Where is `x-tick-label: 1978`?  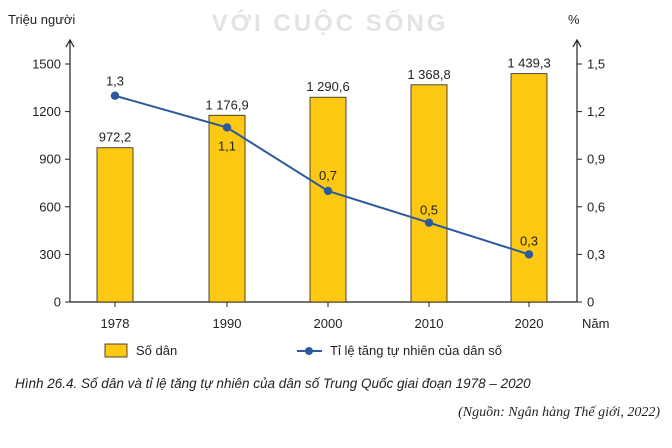 x-tick-label: 1978 is located at coordinates (115, 323).